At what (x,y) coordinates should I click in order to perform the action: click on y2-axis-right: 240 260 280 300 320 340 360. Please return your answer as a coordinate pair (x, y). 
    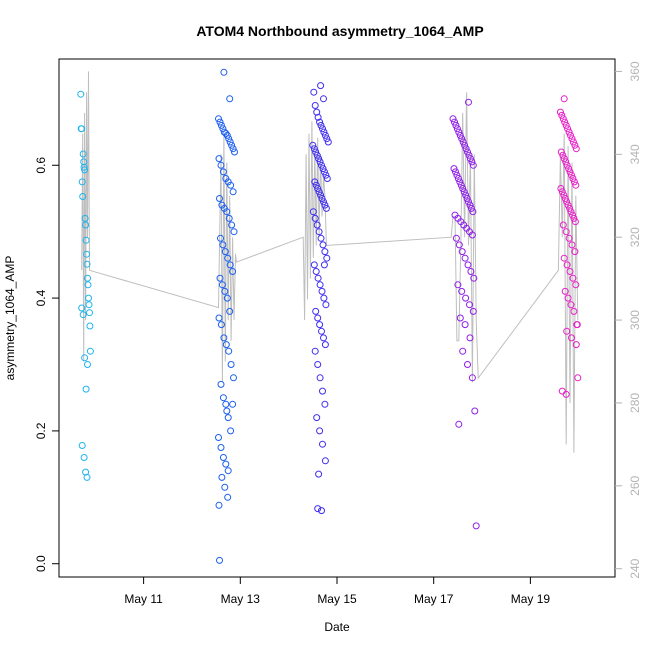
    Looking at the image, I should click on (628, 320).